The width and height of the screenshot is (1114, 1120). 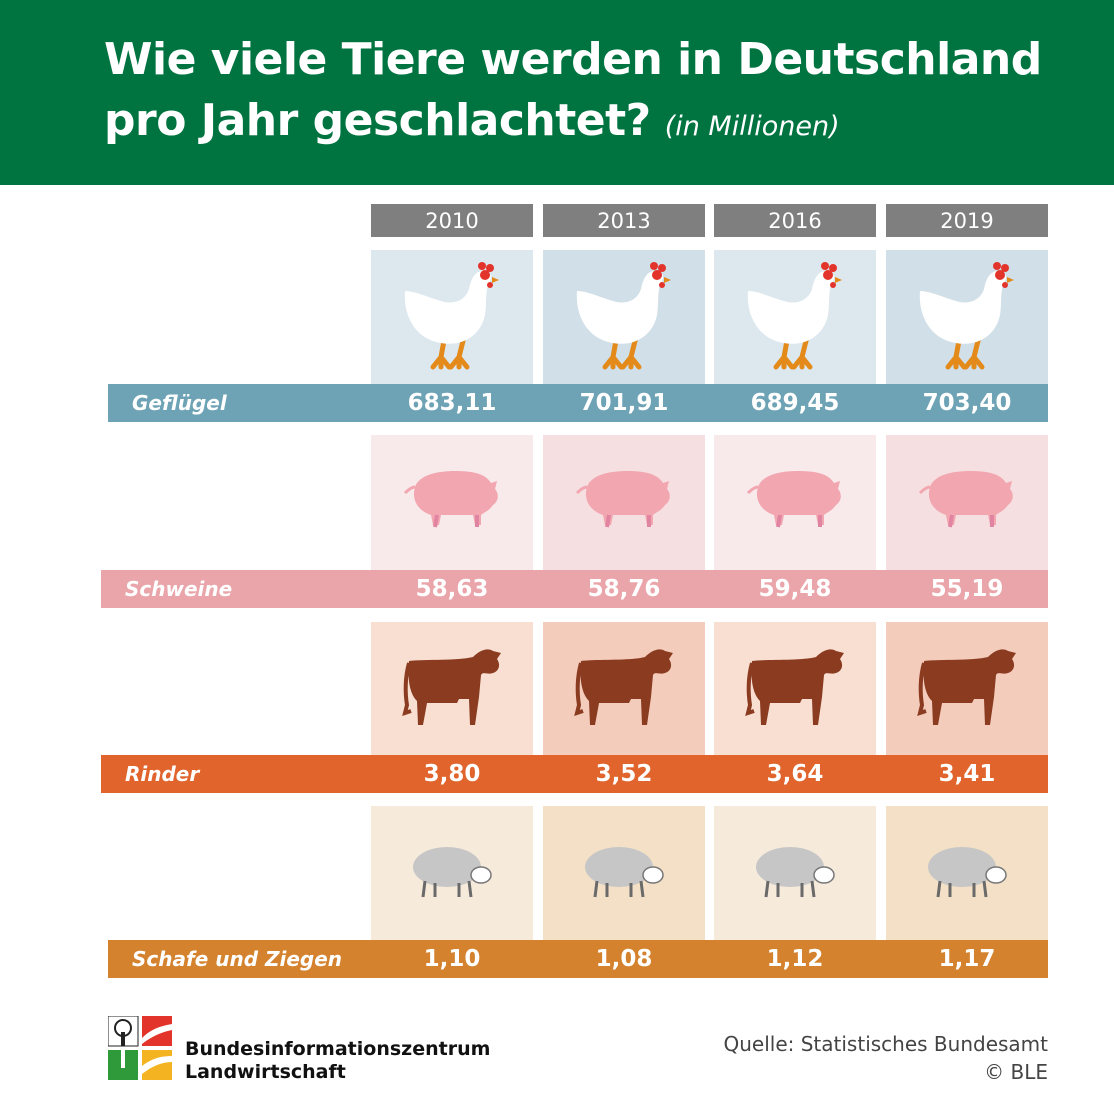 I want to click on value-cell: 1,08, so click(x=624, y=959).